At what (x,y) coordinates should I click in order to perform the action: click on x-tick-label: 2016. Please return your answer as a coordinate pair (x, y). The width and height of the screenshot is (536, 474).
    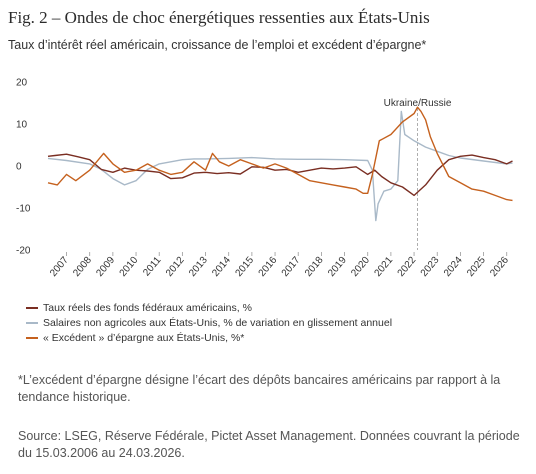
    Looking at the image, I should click on (268, 267).